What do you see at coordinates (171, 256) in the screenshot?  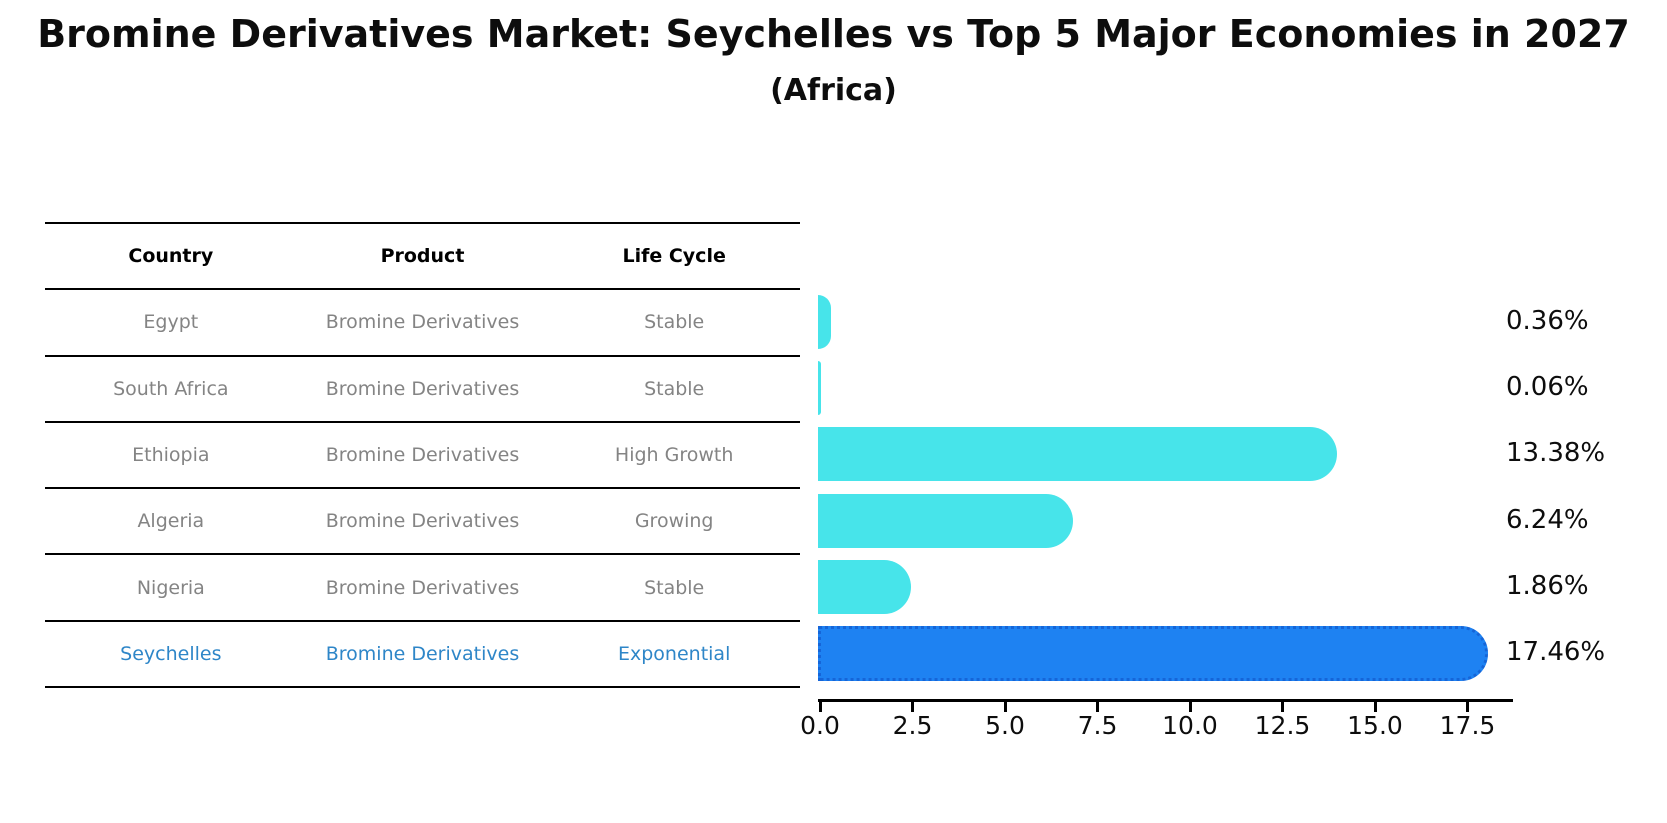 I see `header-cell-country: Country` at bounding box center [171, 256].